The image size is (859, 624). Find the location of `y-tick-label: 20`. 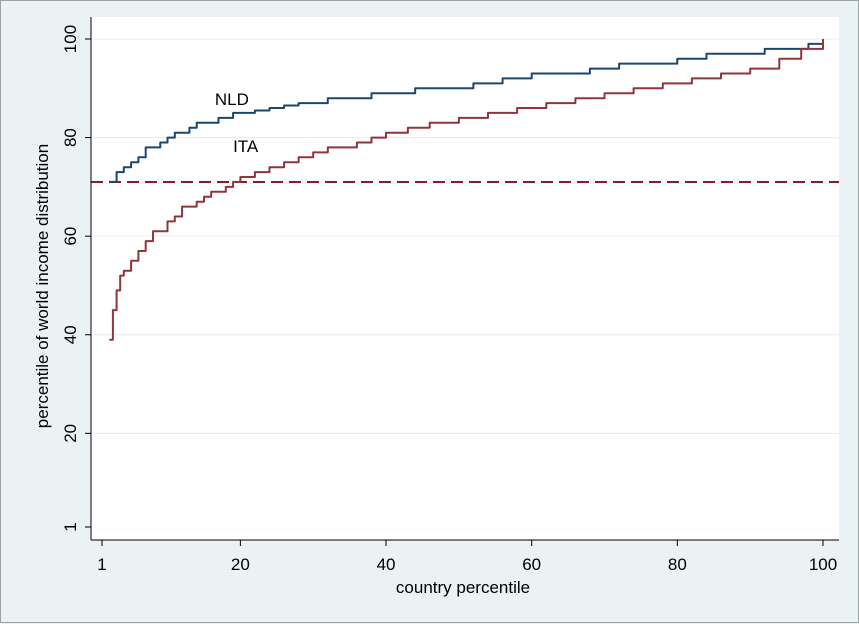

y-tick-label: 20 is located at coordinates (70, 433).